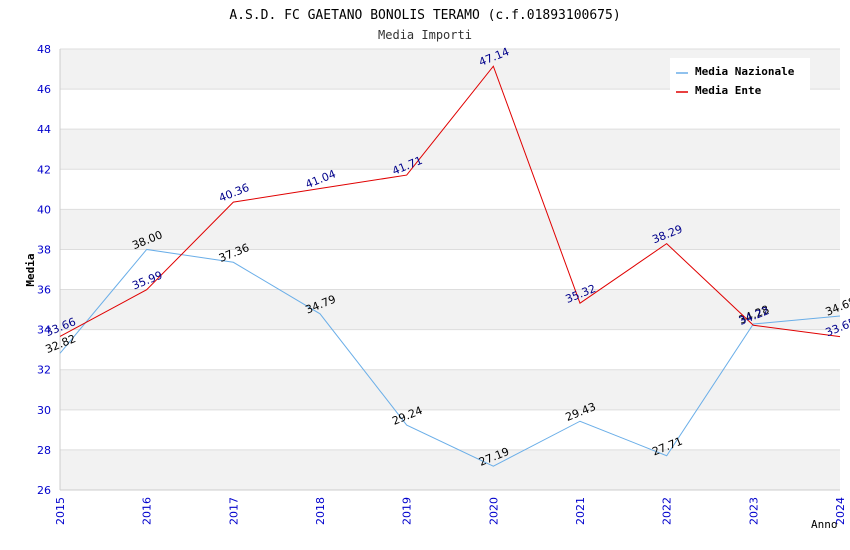  I want to click on x-axis-label: Anno, so click(824, 524).